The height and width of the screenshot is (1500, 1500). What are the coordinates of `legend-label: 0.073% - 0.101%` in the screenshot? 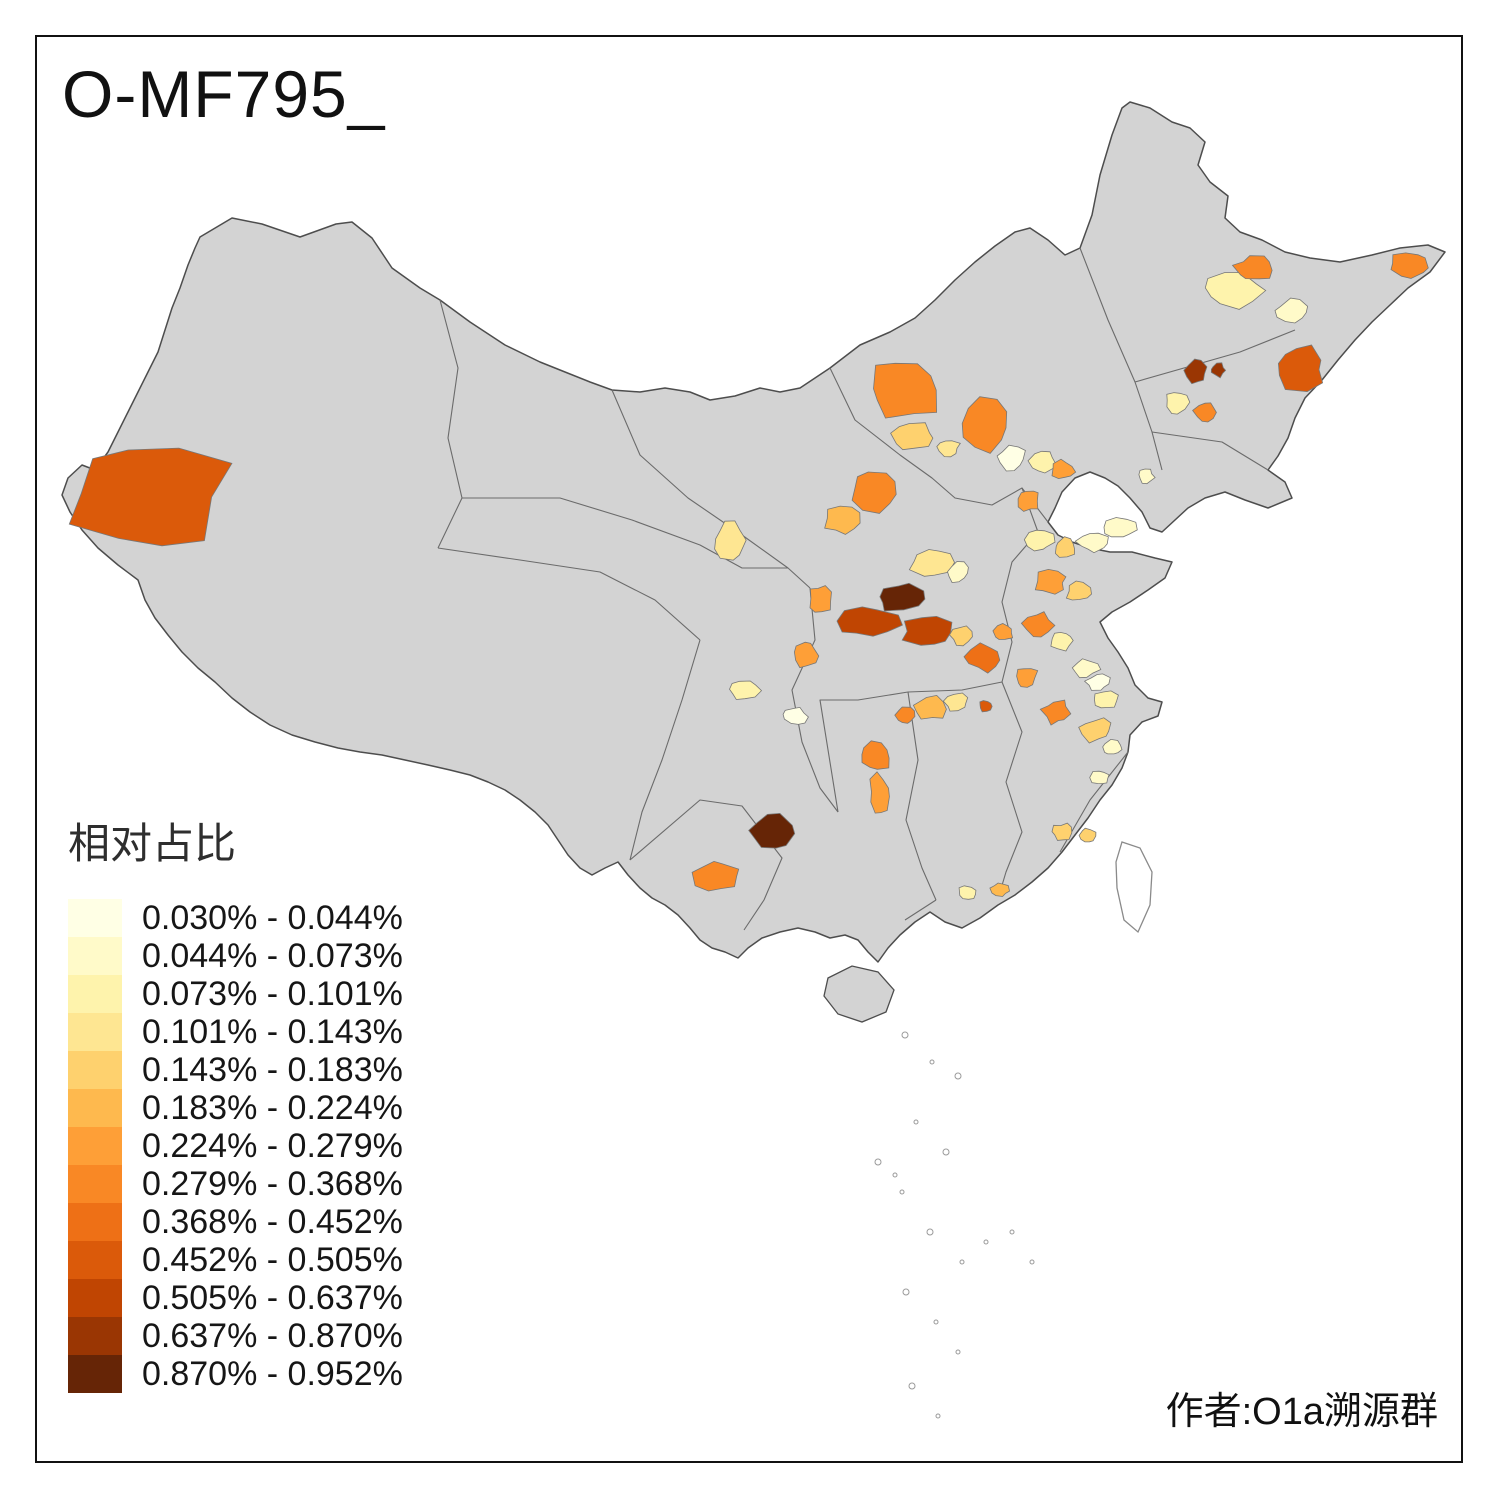 It's located at (272, 993).